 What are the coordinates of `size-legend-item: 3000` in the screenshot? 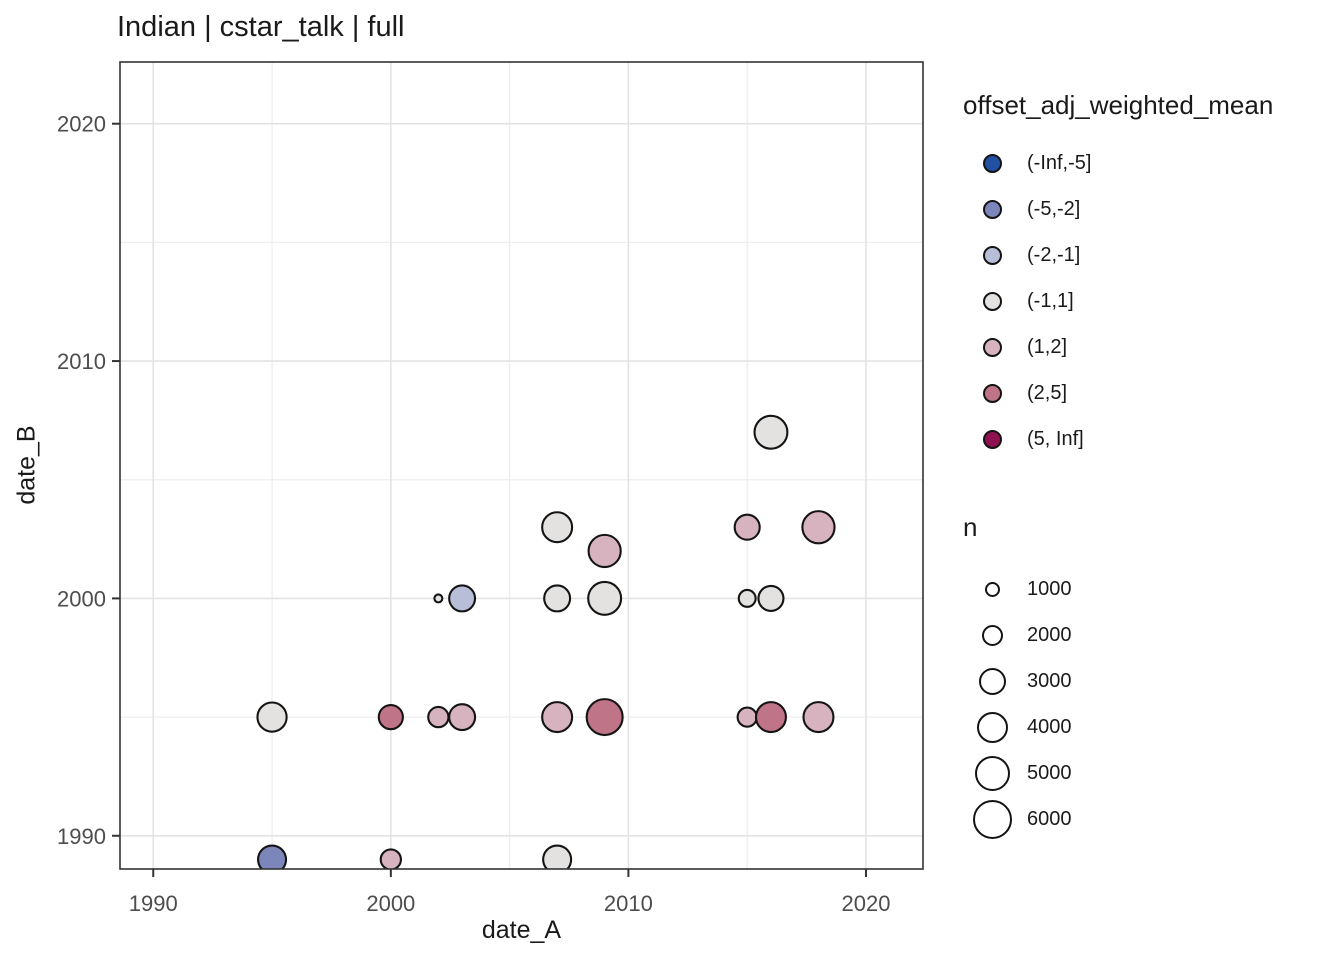 It's located at (1017, 681).